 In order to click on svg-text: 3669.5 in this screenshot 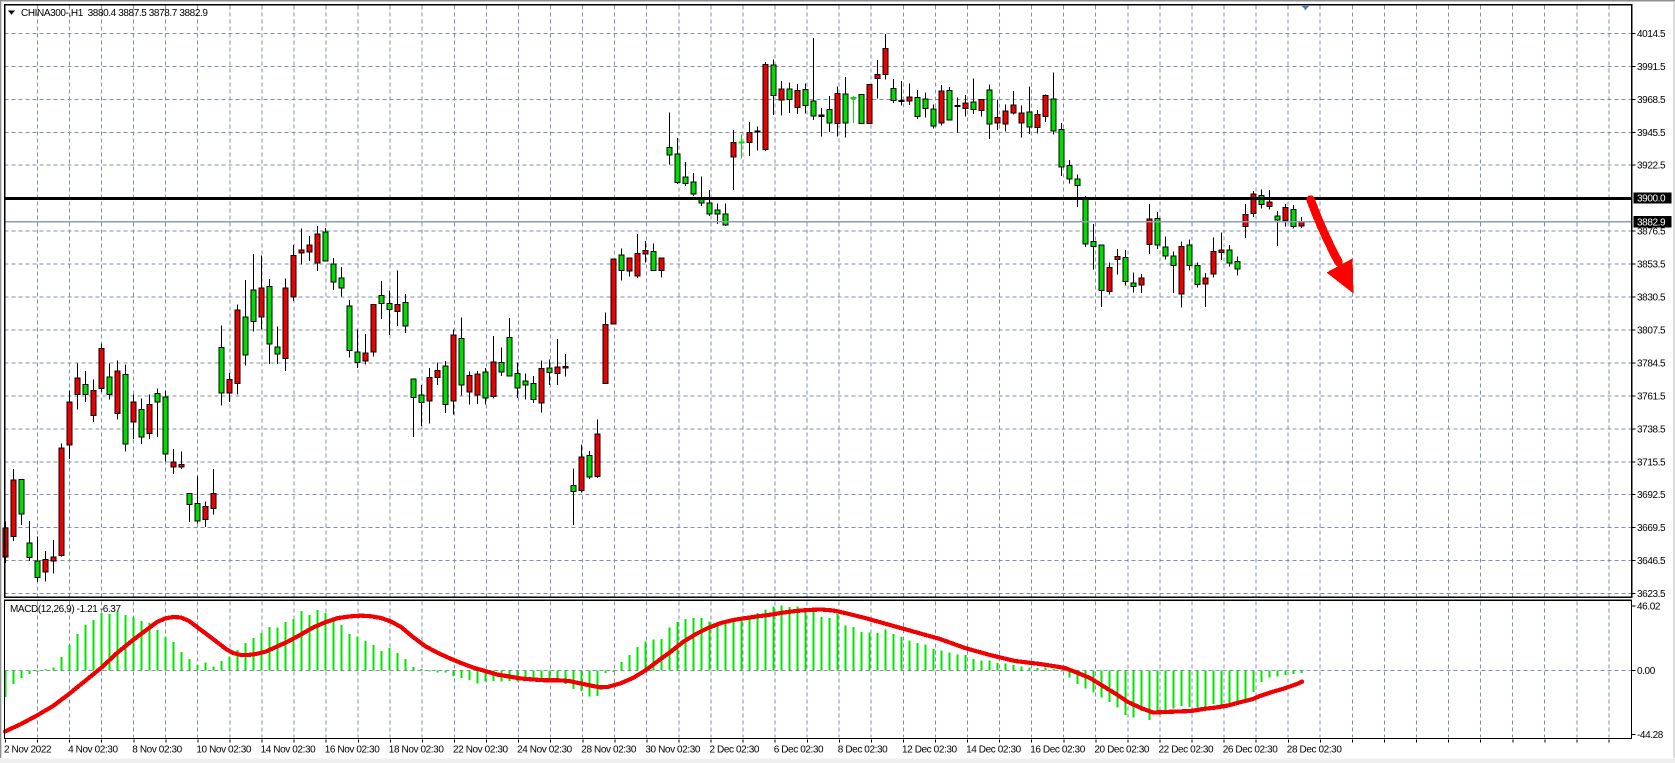, I will do `click(1651, 528)`.